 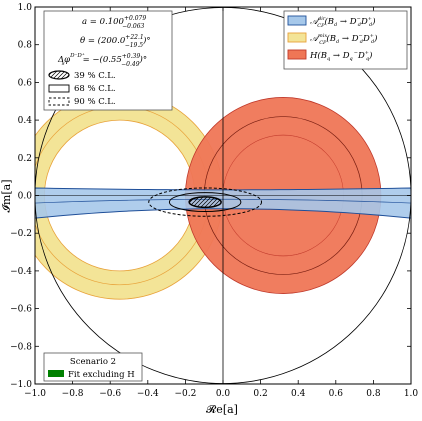 What do you see at coordinates (102, 60) in the screenshot?
I see `svg-text:ΔφD⁻D⁺s= −(0.55+0.39−0.49)°: ΔφD⁻D⁺ s = −(0.55+0.39 −0.49)°` at bounding box center [102, 60].